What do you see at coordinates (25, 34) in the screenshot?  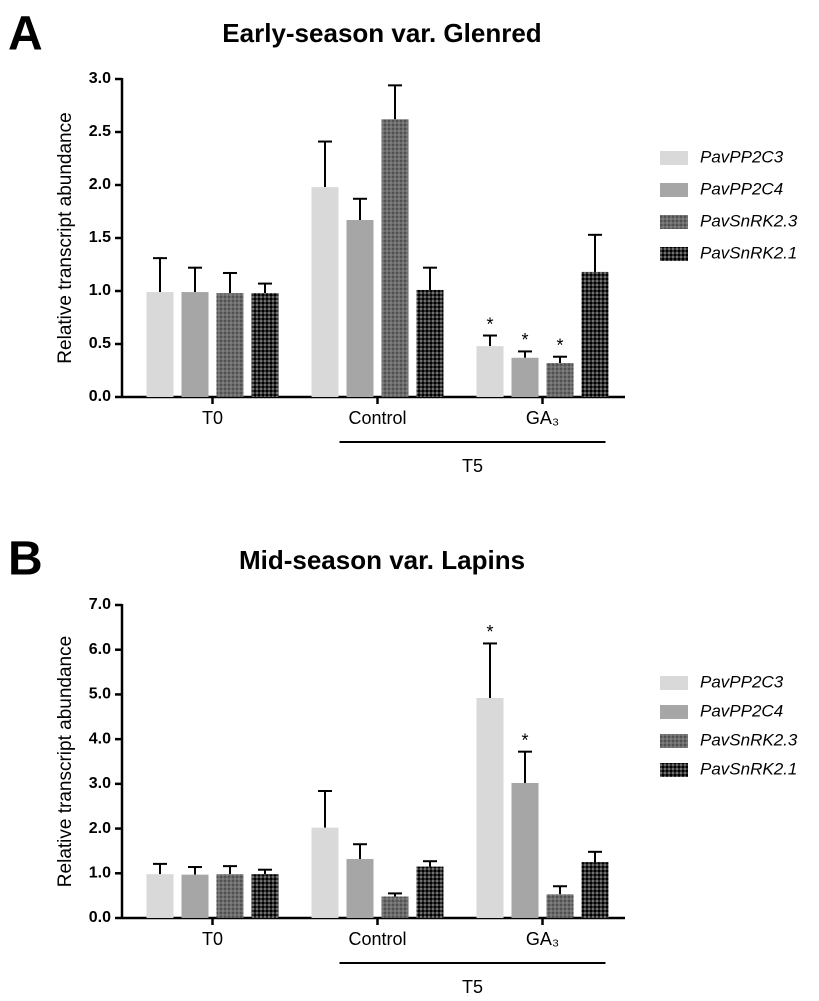 I see `panel-letter: A` at bounding box center [25, 34].